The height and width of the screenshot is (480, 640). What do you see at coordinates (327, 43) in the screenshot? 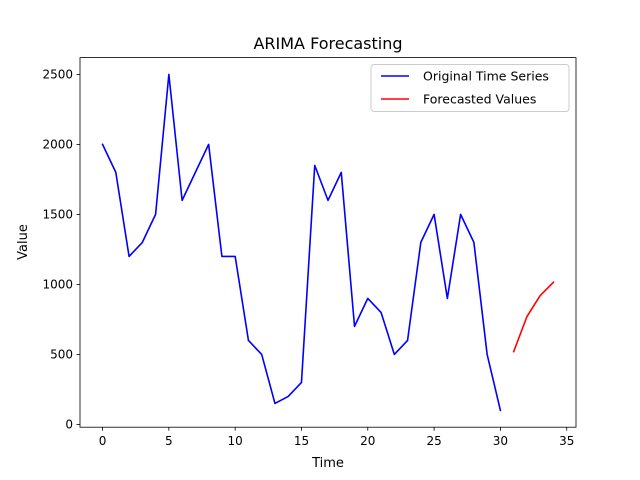
I see `chart-title: ARIMA Forecasting` at bounding box center [327, 43].